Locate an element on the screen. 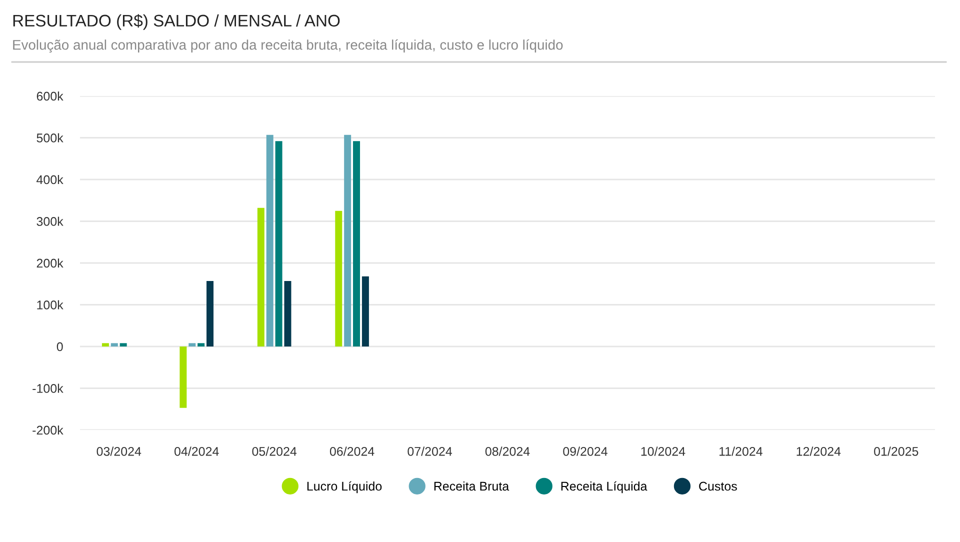  x-tick-label: 10/2024 is located at coordinates (663, 451).